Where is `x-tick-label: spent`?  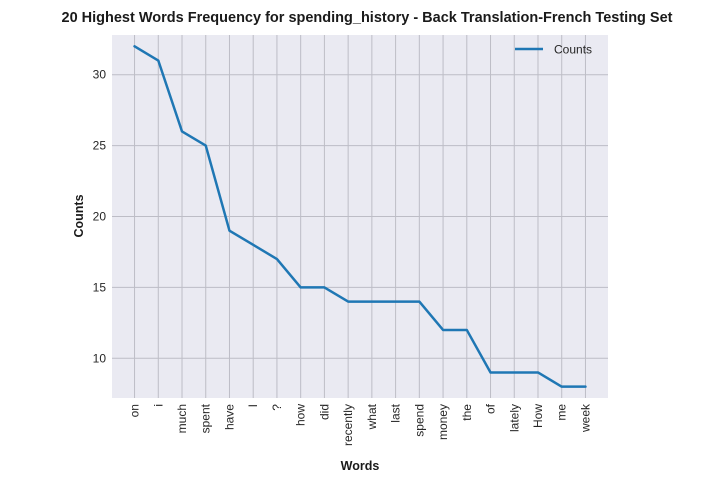
x-tick-label: spent is located at coordinates (206, 418).